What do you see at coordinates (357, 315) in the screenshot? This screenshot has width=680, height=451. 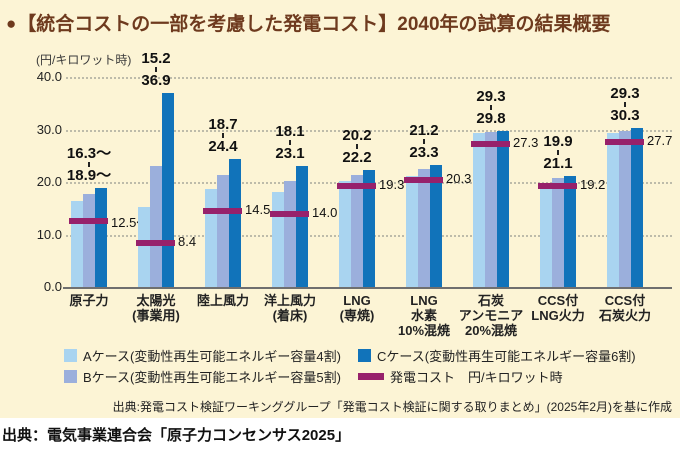 I see `category-label-line: (専焼)` at bounding box center [357, 315].